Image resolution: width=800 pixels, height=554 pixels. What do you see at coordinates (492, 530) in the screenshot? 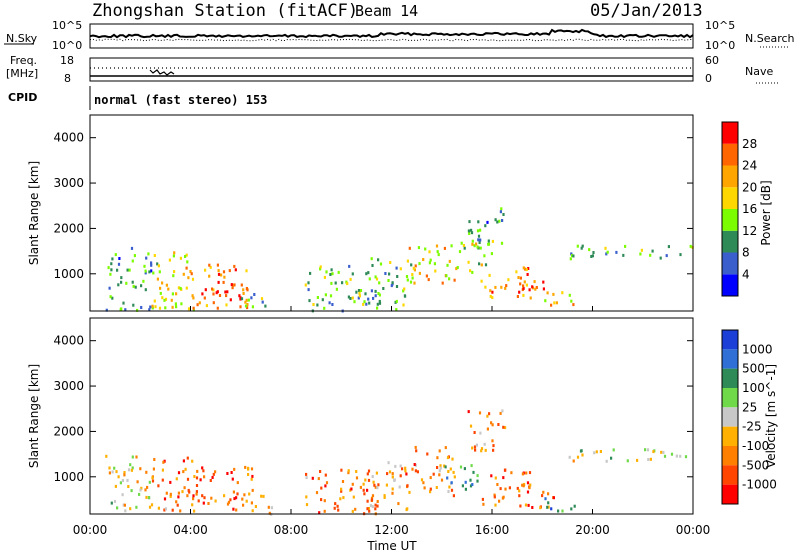
I see `time-tick-label: 16:00` at bounding box center [492, 530].